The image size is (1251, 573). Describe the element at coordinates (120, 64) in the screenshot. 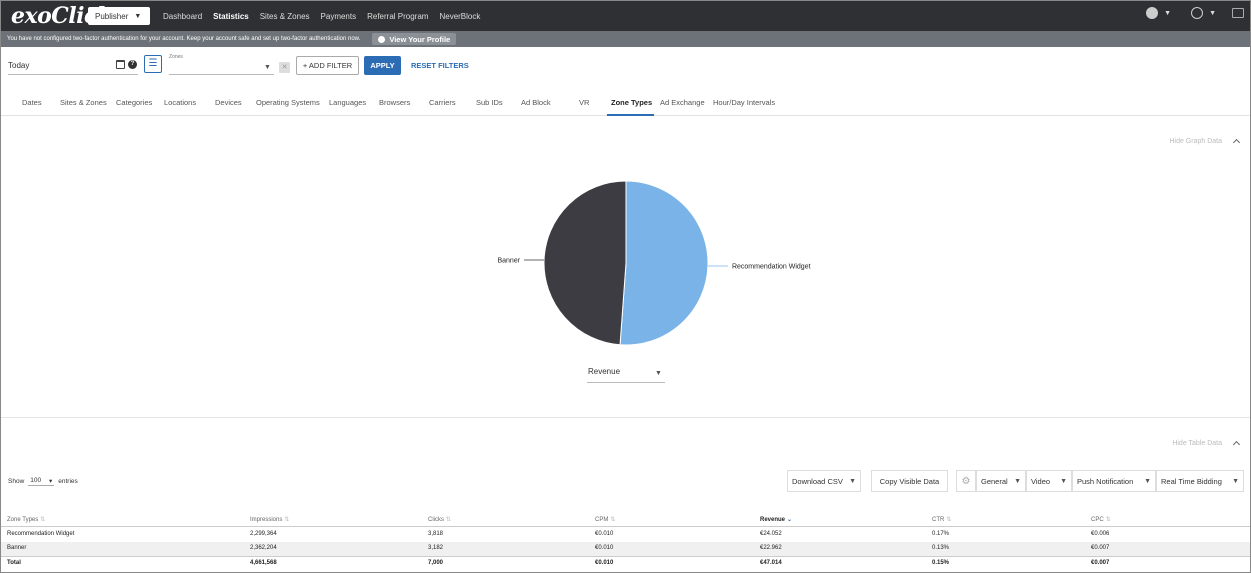

I see `calendar-icon` at that location.